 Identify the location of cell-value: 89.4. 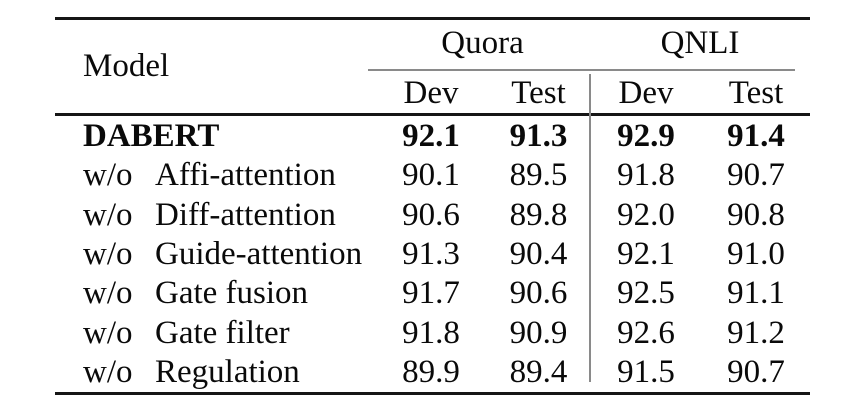
(538, 371).